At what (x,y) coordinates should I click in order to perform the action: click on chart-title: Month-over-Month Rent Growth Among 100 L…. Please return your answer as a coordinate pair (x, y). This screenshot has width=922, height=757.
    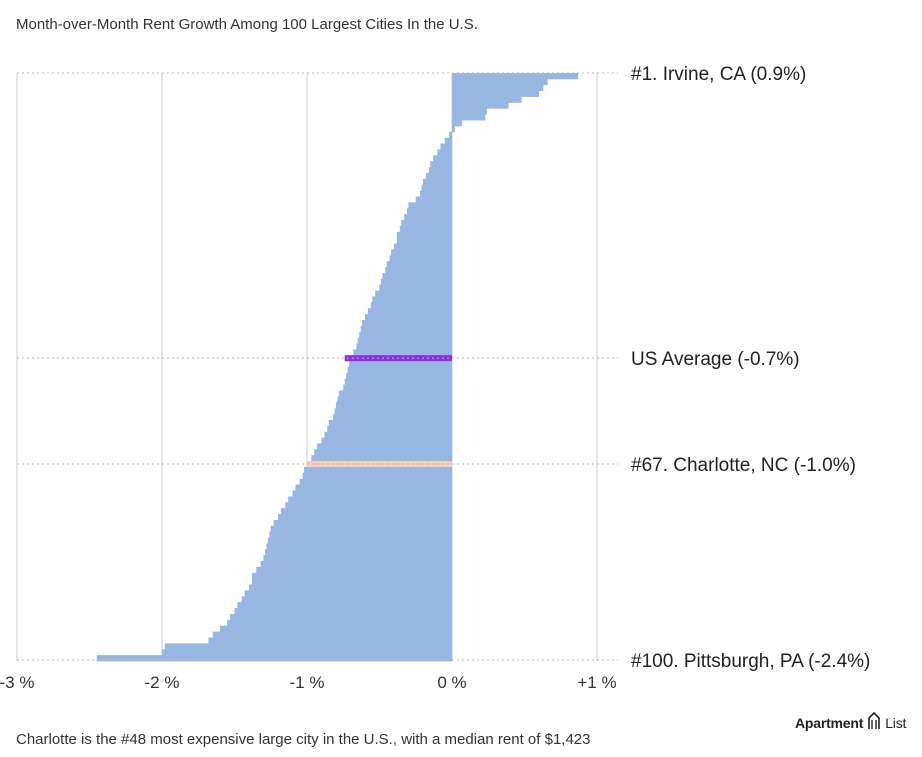
    Looking at the image, I should click on (247, 24).